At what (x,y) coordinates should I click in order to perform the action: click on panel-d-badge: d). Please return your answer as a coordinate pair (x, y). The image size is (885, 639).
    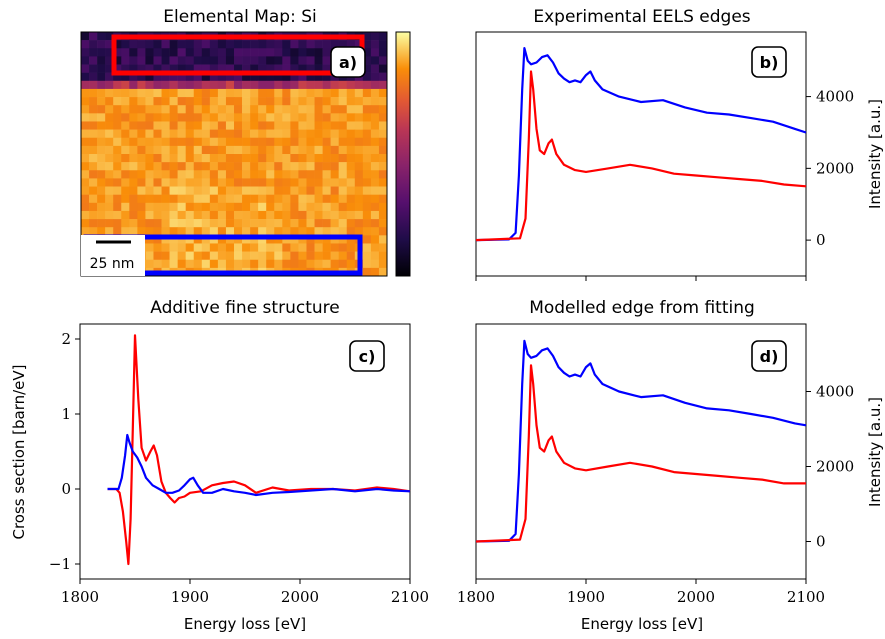
    Looking at the image, I should click on (769, 356).